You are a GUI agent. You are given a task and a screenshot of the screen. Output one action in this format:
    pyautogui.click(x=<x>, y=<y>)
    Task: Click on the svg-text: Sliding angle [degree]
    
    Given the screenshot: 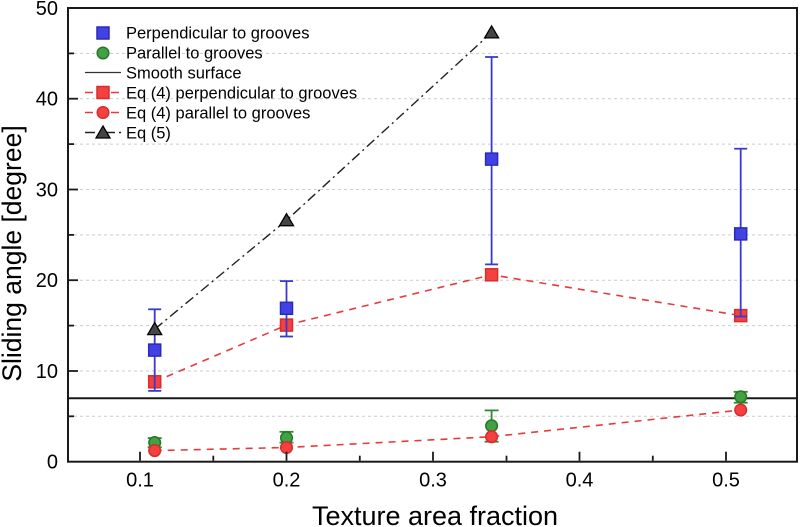 What is the action you would take?
    pyautogui.click(x=13, y=253)
    